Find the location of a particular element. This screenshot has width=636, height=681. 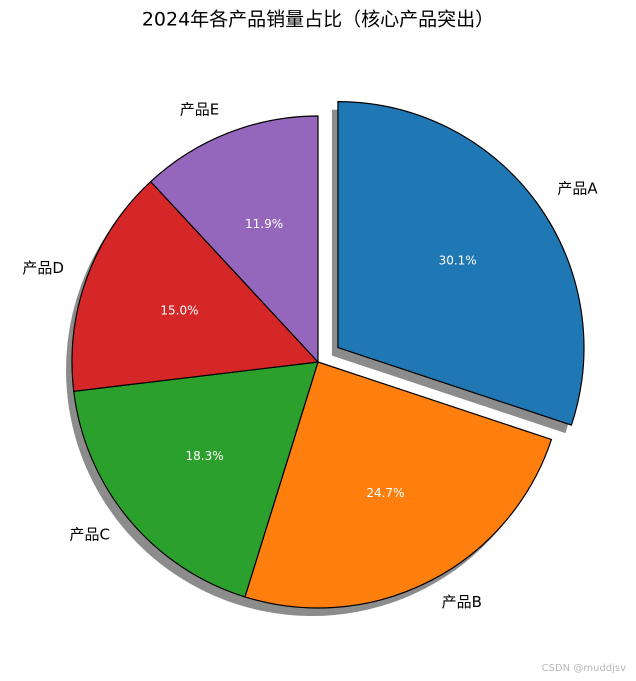

watermark: CSDN @muddjsv is located at coordinates (584, 668).